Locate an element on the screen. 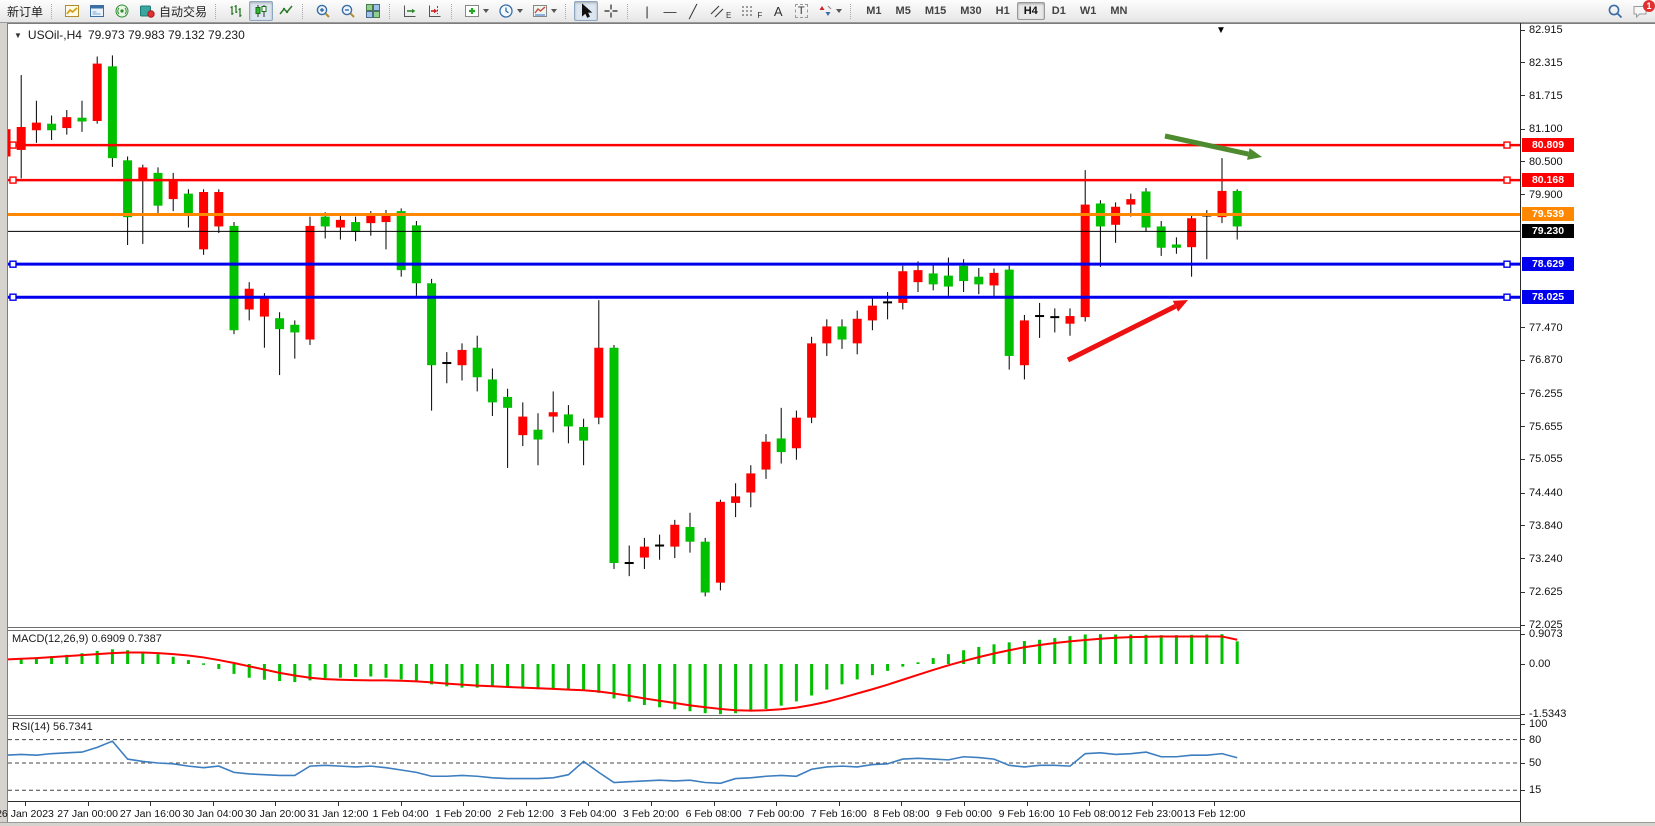 This screenshot has width=1655, height=826. price-axis-tick: 81.715 is located at coordinates (1546, 95).